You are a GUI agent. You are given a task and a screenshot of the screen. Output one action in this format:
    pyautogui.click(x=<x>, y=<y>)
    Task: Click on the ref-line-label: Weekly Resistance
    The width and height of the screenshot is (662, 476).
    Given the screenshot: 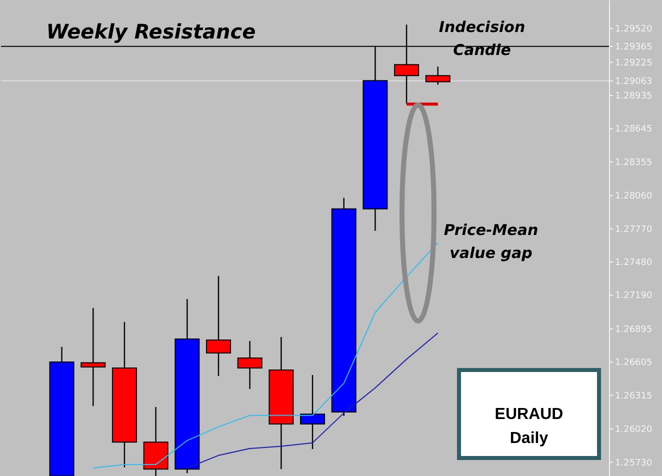 What is the action you would take?
    pyautogui.click(x=151, y=31)
    